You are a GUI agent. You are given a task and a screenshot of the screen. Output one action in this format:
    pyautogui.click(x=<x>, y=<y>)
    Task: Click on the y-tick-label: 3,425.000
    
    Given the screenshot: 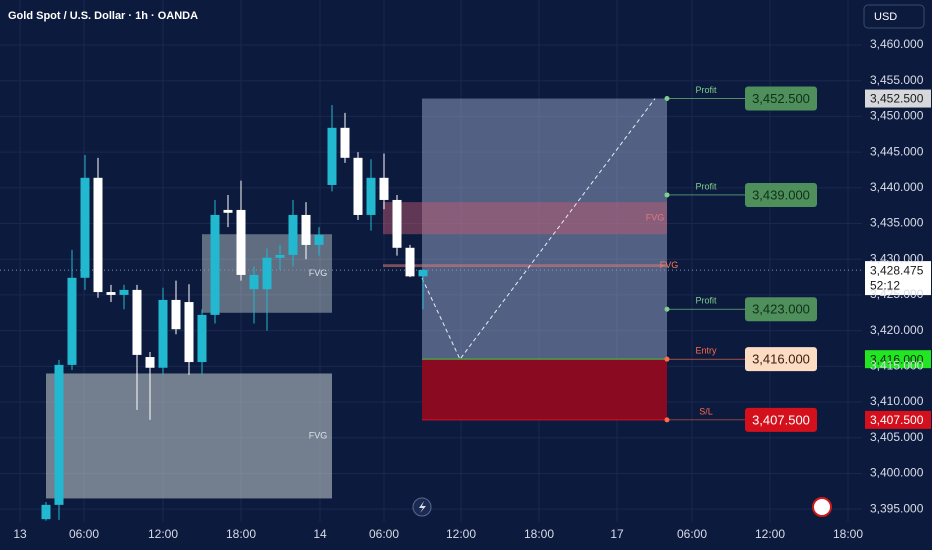 What is the action you would take?
    pyautogui.click(x=897, y=294)
    